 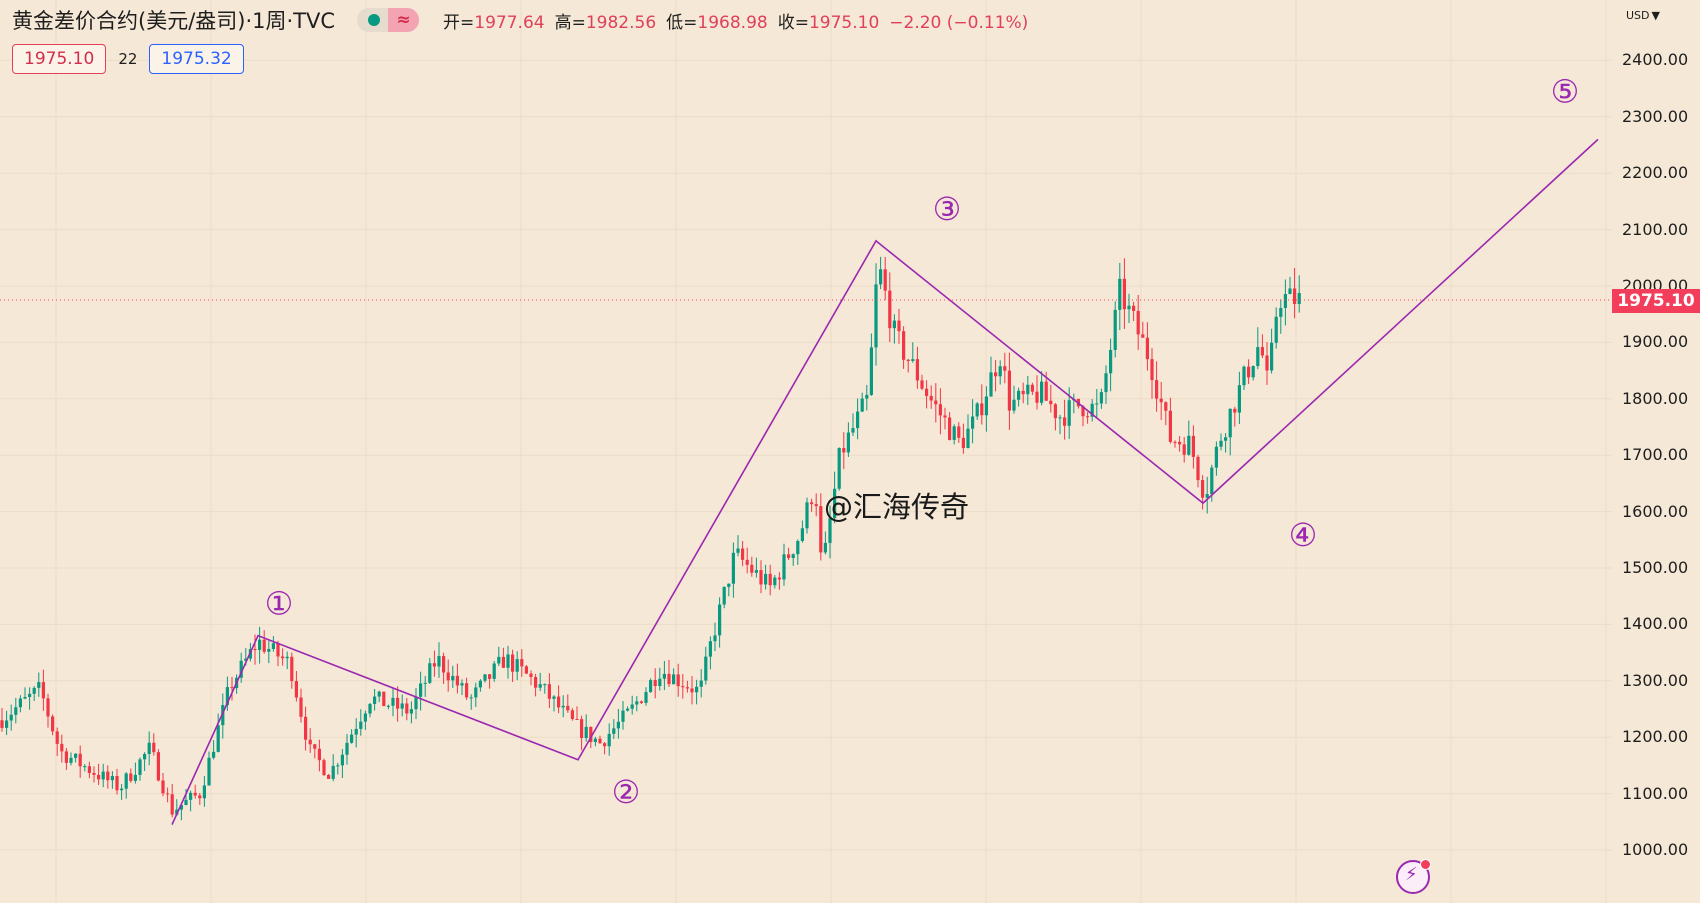 I want to click on price-tick-label: 1700.00, so click(x=1655, y=455).